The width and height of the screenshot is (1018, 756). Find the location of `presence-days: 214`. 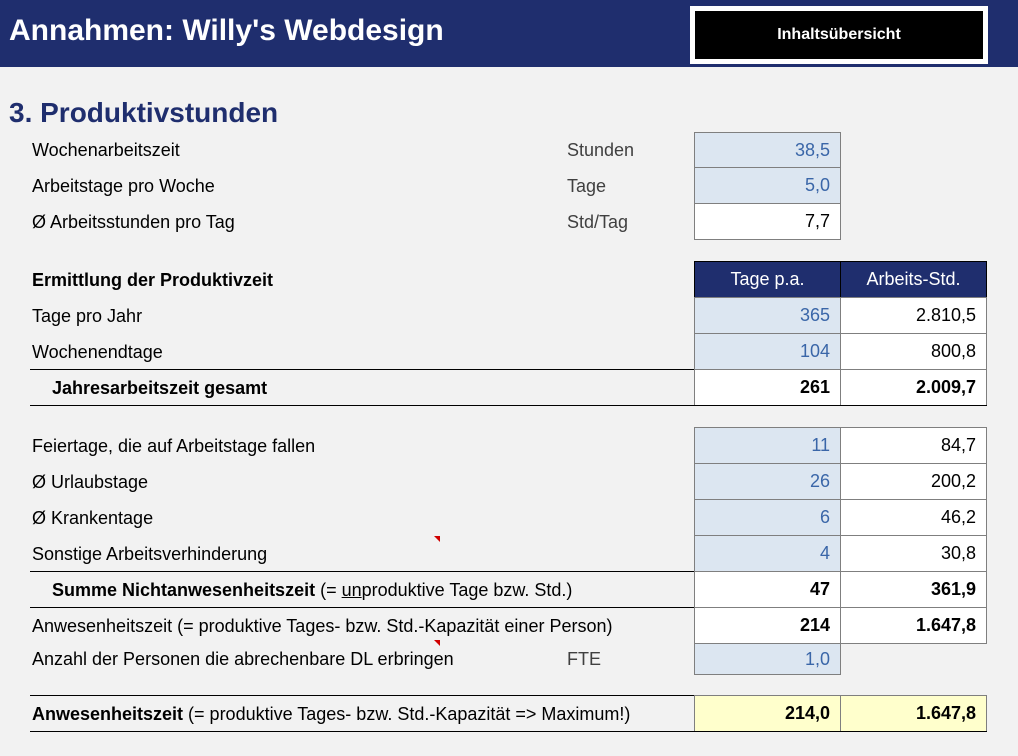

presence-days: 214 is located at coordinates (767, 625).